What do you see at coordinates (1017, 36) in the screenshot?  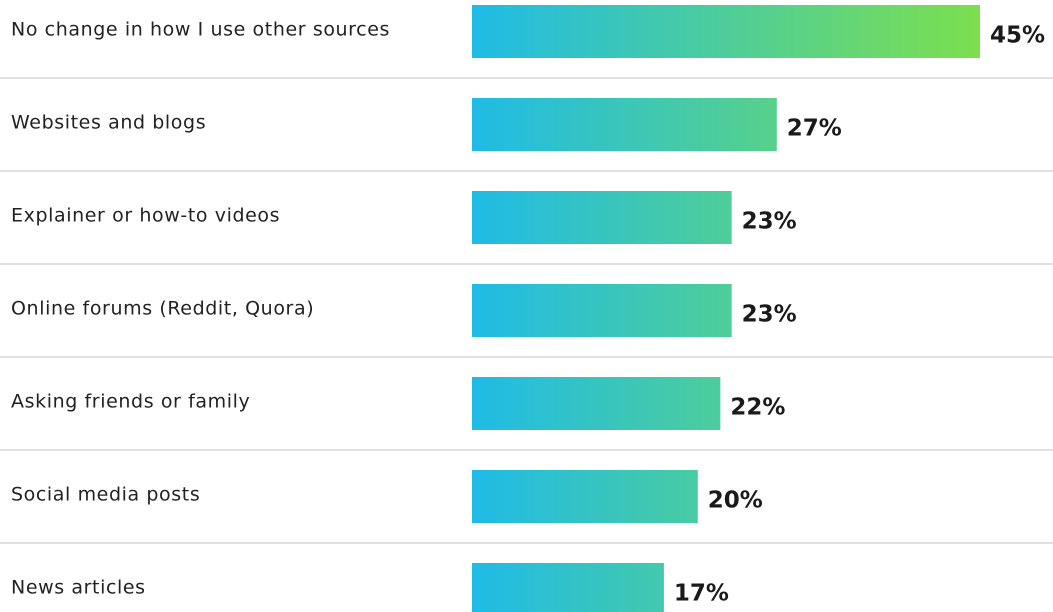 I see `value-label: 45%` at bounding box center [1017, 36].